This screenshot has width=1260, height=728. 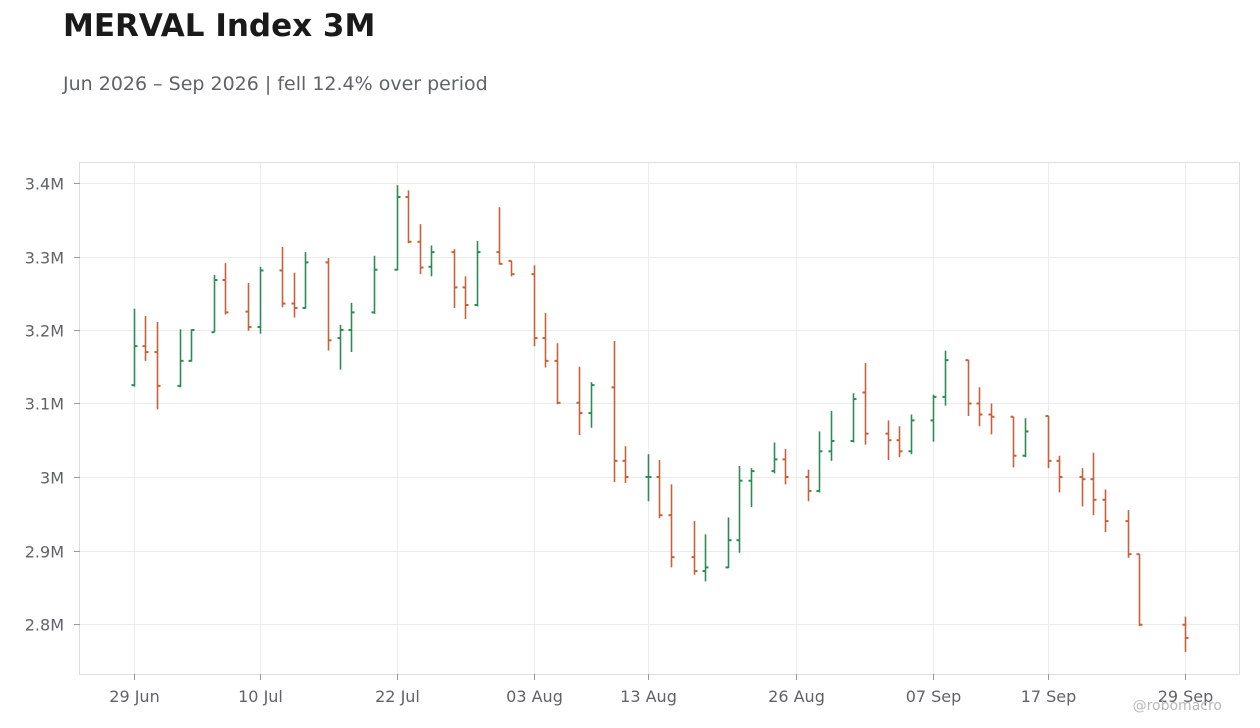 What do you see at coordinates (1186, 696) in the screenshot?
I see `x-tick-label: 29 Sep` at bounding box center [1186, 696].